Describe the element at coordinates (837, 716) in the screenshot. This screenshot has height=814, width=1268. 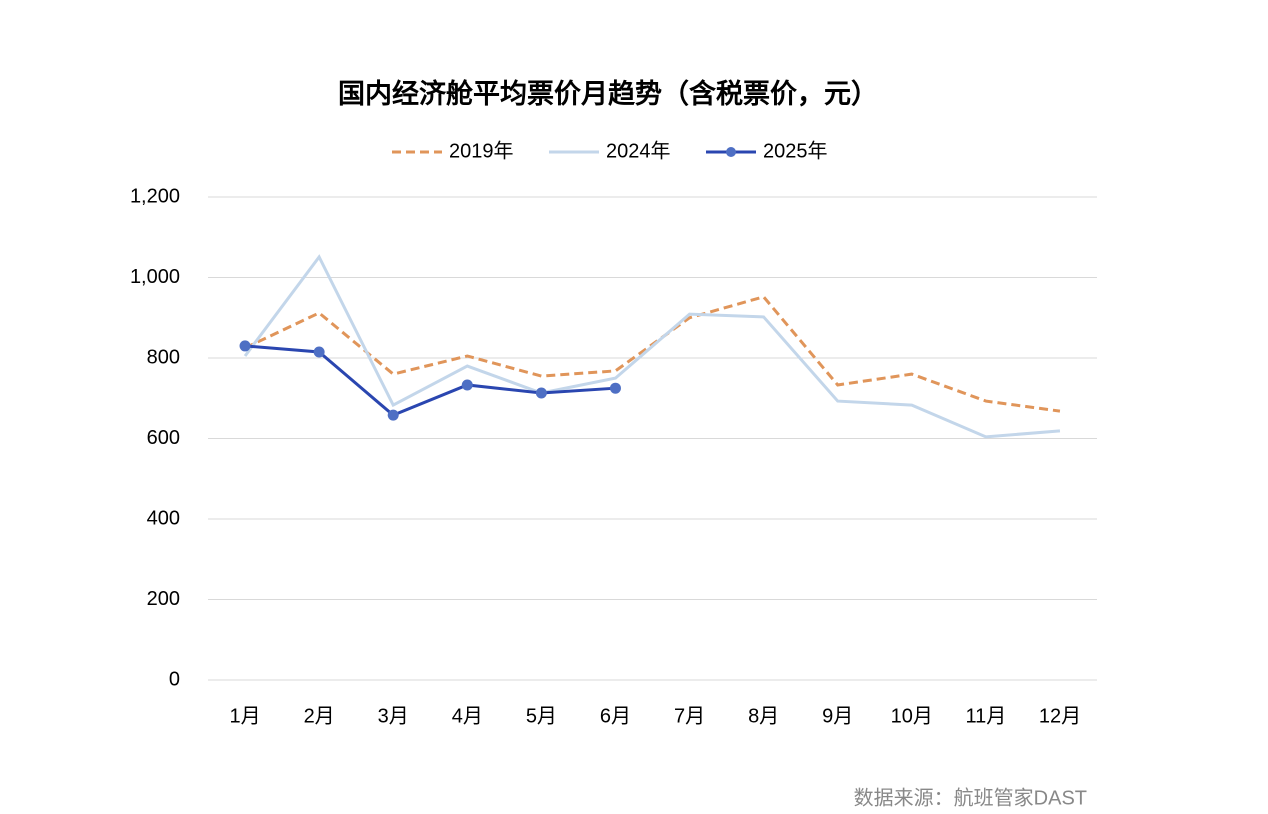
I see `x-tick-label: 9月` at that location.